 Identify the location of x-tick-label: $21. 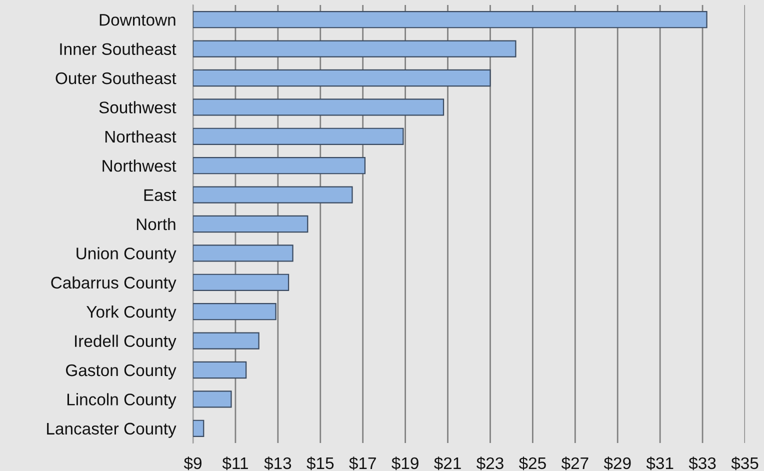
(447, 463).